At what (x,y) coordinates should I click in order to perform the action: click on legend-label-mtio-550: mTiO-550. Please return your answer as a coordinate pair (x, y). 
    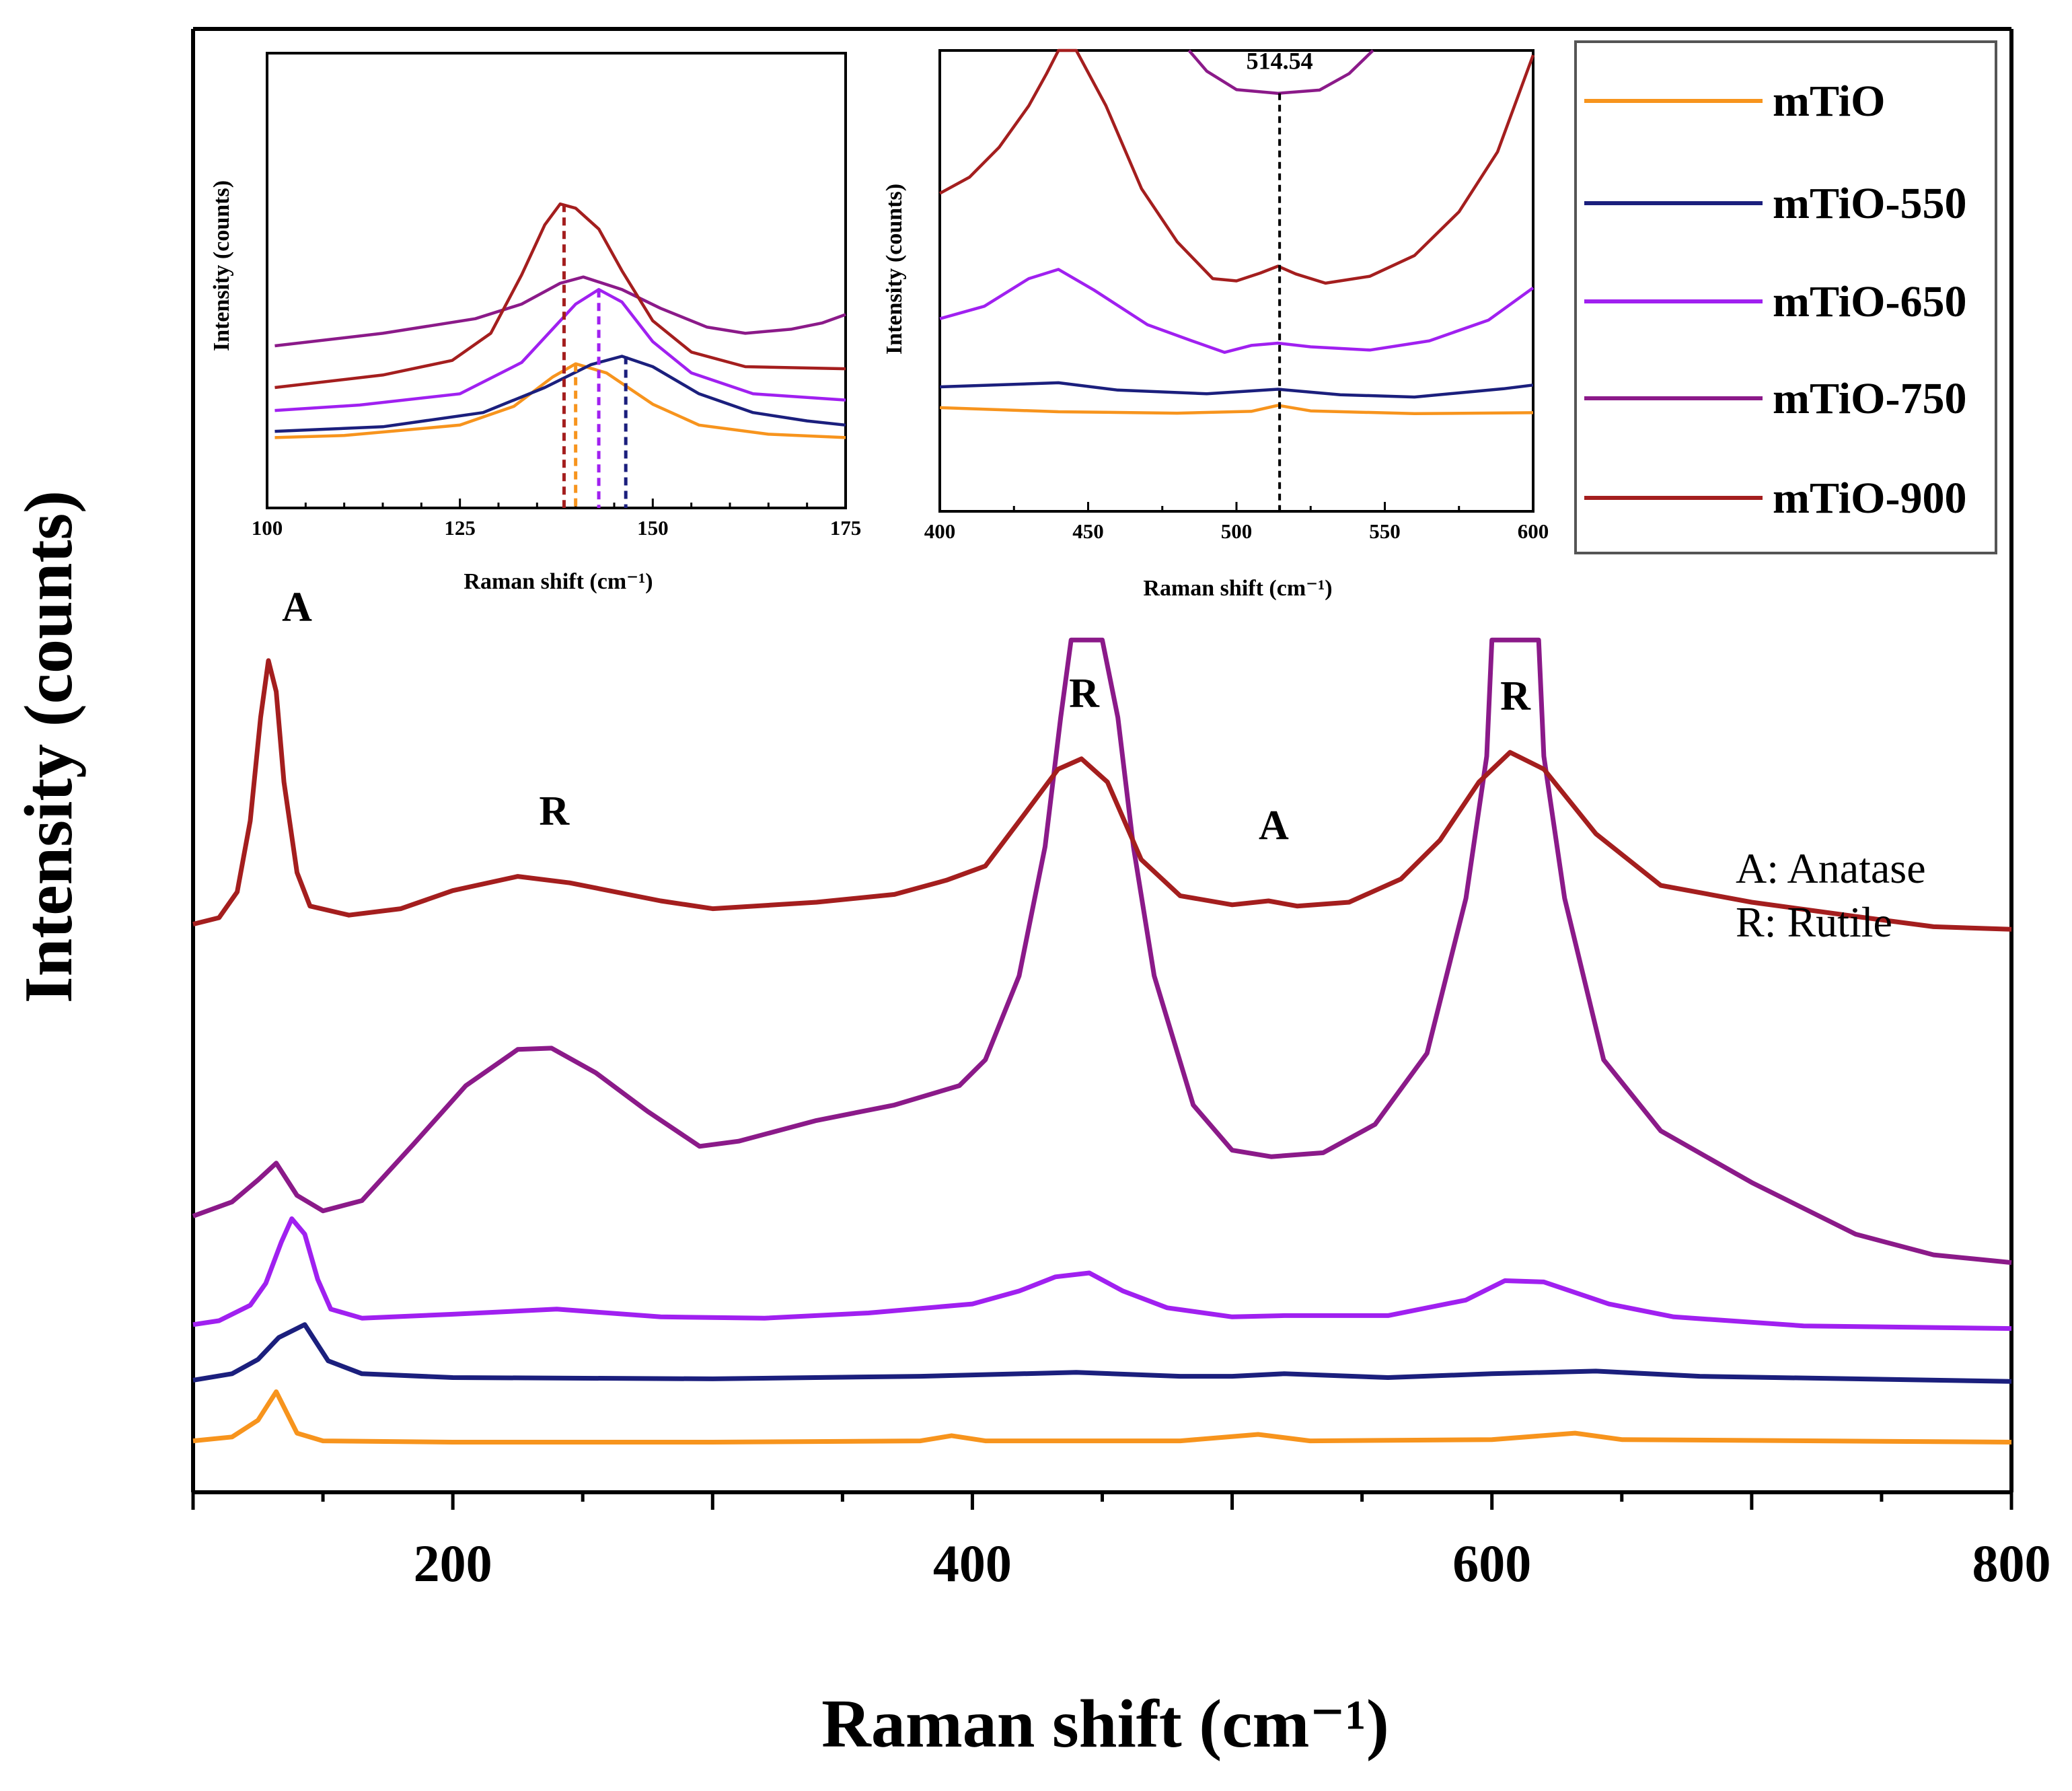
    Looking at the image, I should click on (1869, 204).